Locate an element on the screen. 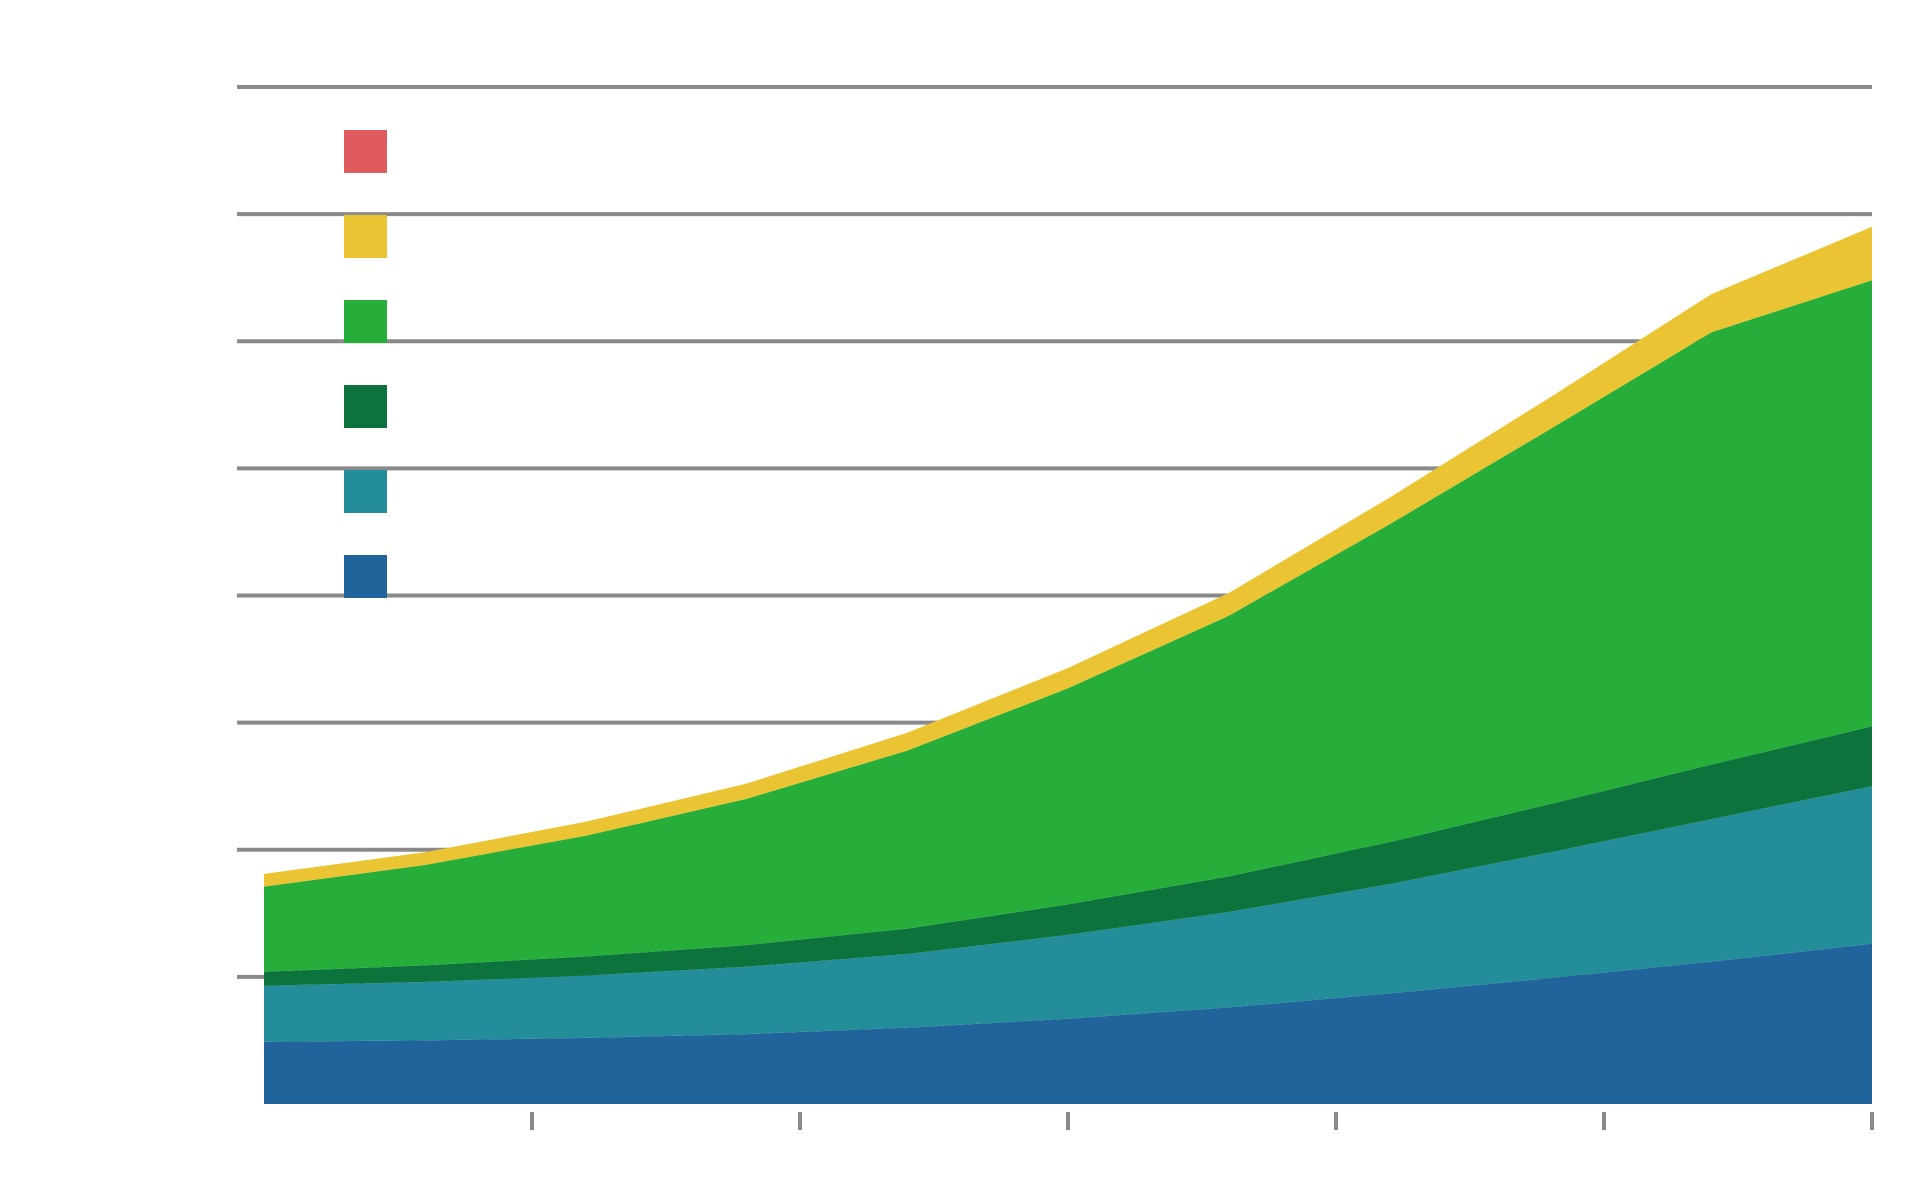  legend is located at coordinates (365, 364).